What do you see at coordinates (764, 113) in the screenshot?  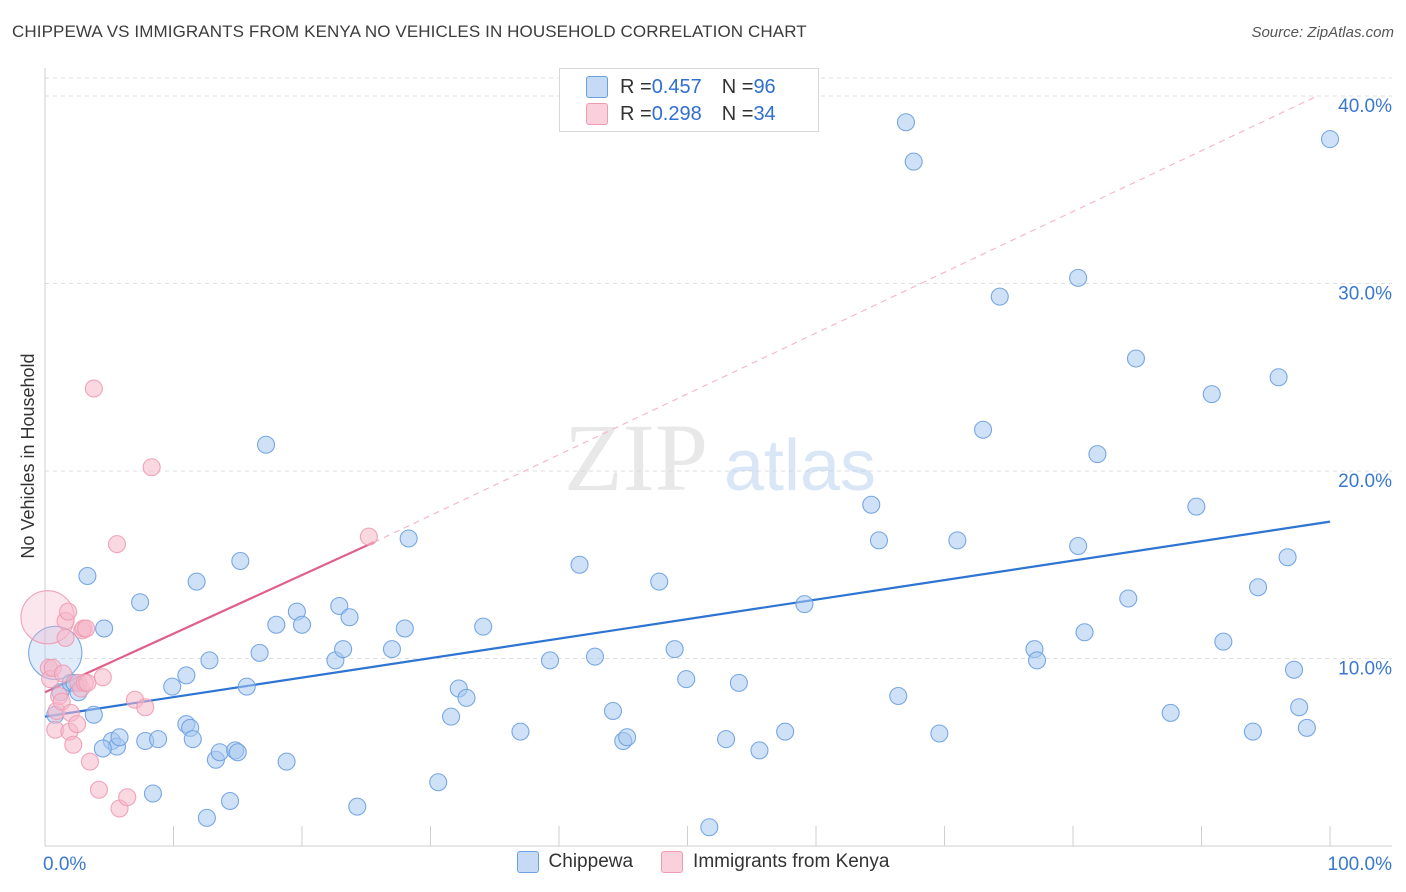 I see `legend-n-value: 34` at bounding box center [764, 113].